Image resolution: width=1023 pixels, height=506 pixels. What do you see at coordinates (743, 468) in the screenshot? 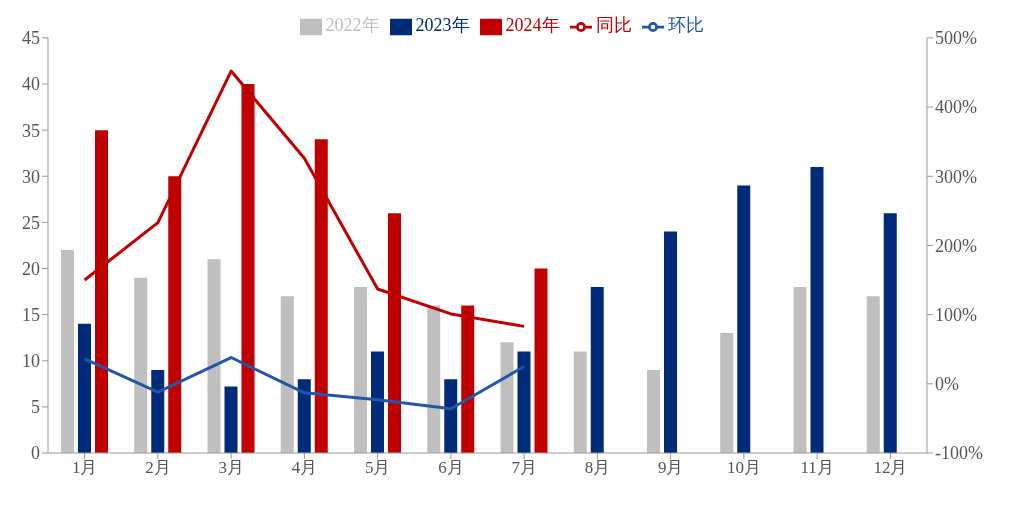
I see `x-tick-label: 10月` at bounding box center [743, 468].